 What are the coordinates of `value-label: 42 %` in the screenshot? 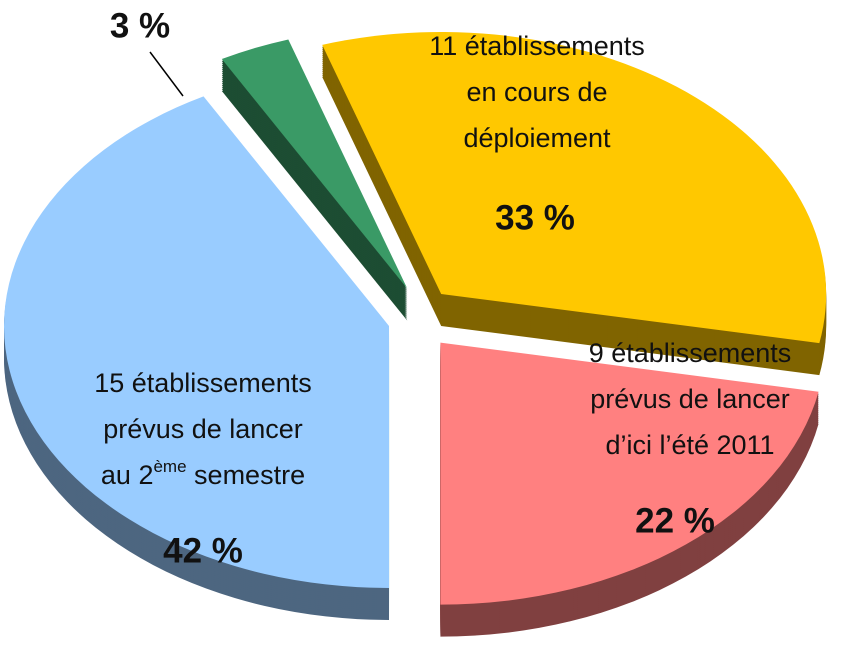 It's located at (203, 550).